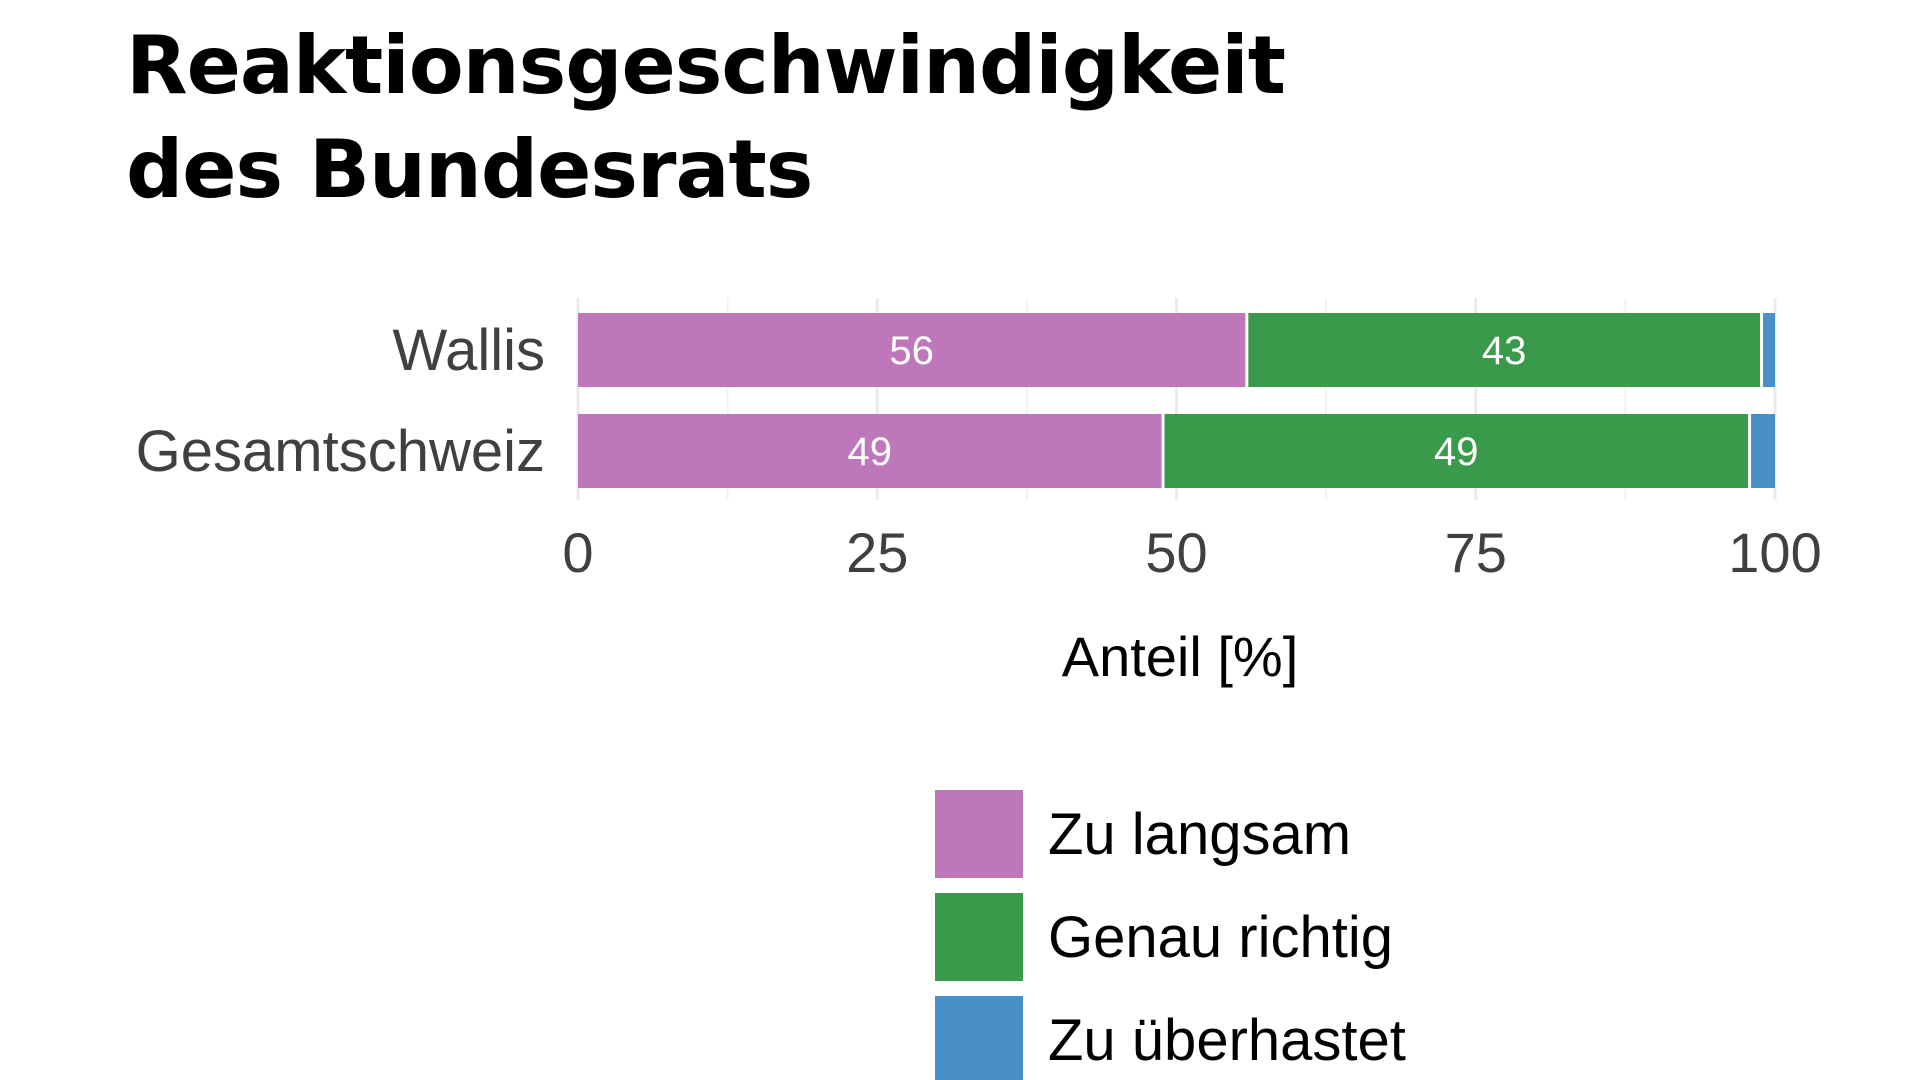 The width and height of the screenshot is (1920, 1080). Describe the element at coordinates (577, 552) in the screenshot. I see `x-tick-label: 0` at that location.